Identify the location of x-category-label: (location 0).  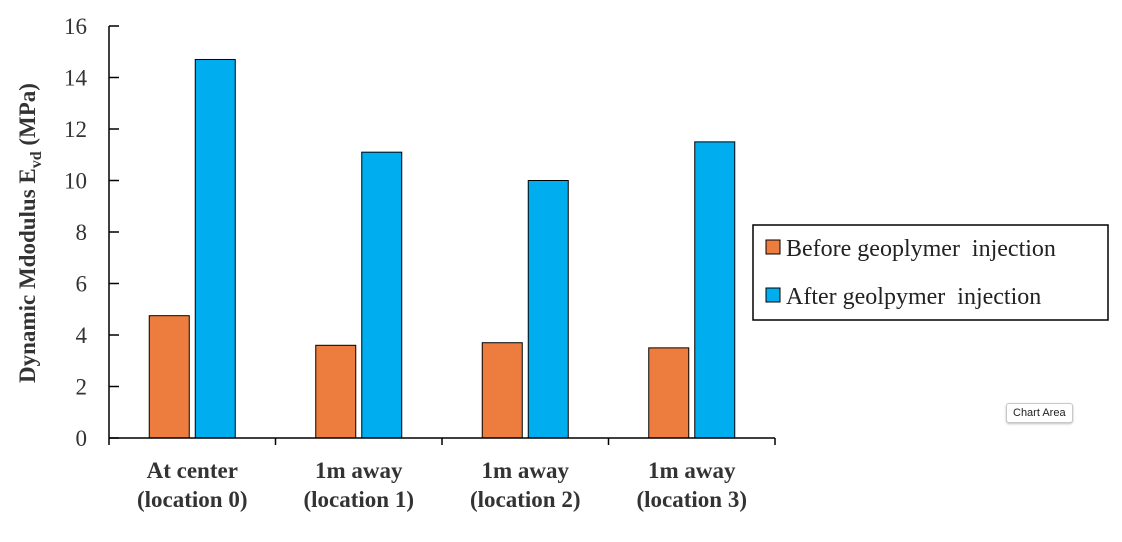
(192, 499).